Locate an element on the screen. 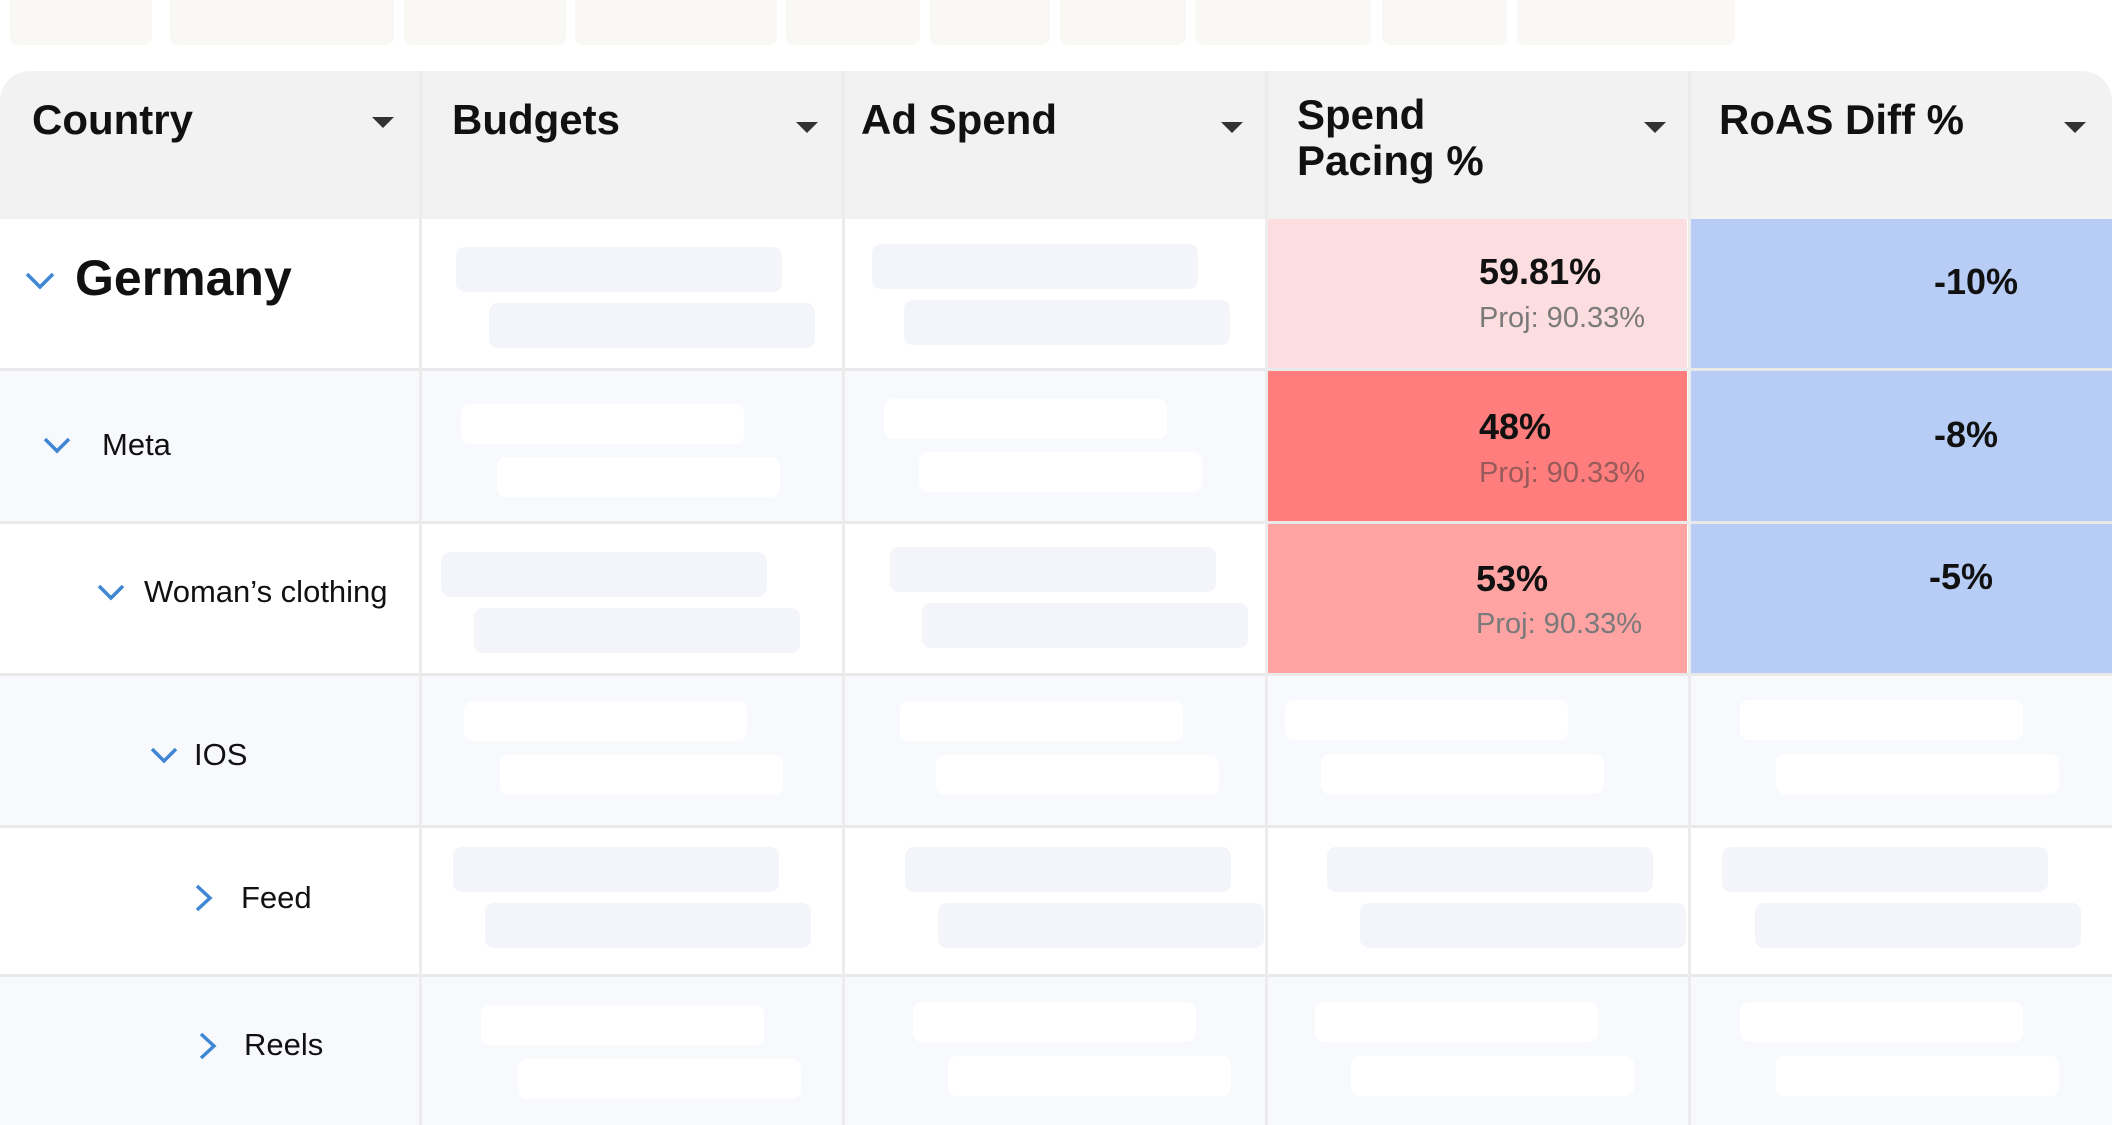  row-label: Feed is located at coordinates (276, 897).